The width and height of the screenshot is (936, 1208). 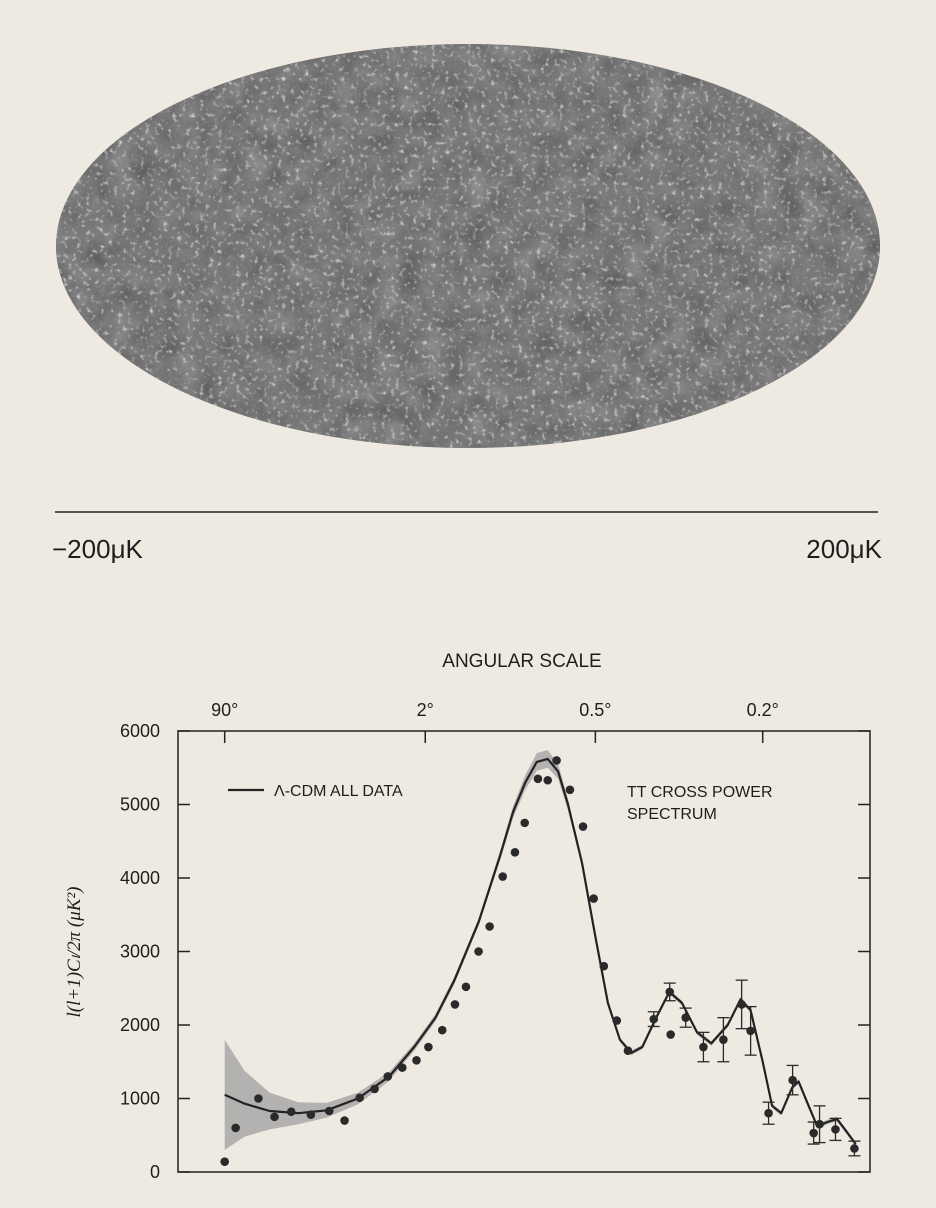 I want to click on y-axis-label: l(l+1)Cₗ/2π (μK²), so click(x=74, y=952).